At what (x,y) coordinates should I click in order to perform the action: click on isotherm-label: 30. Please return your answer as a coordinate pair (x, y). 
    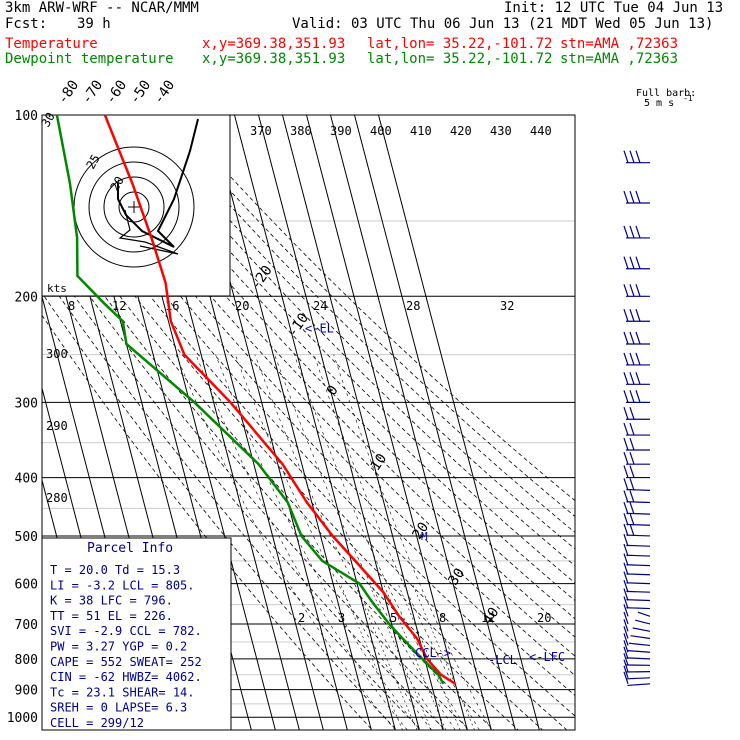
    Looking at the image, I should click on (456, 577).